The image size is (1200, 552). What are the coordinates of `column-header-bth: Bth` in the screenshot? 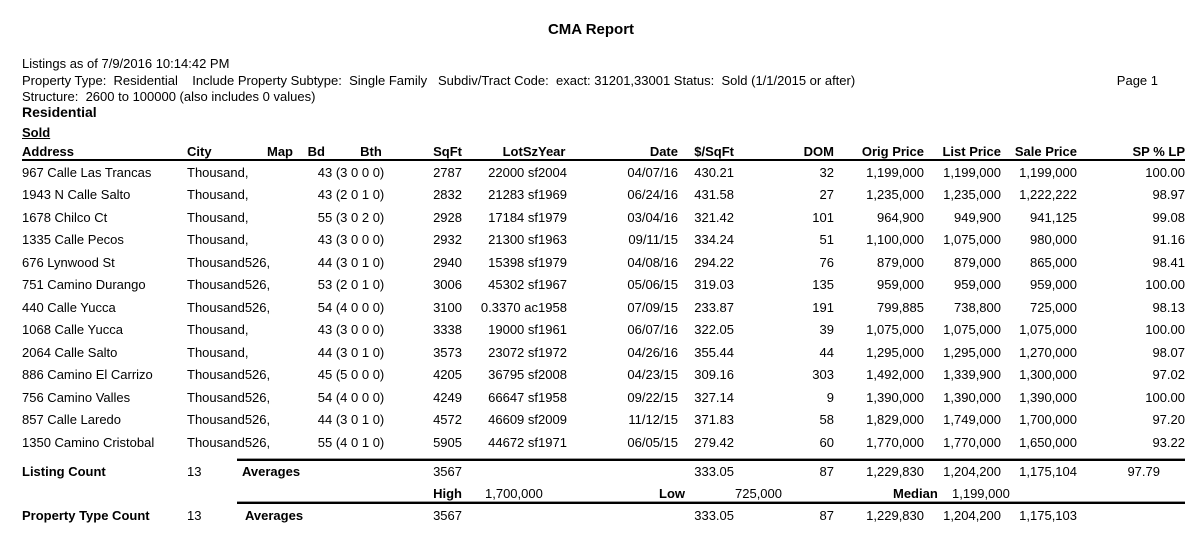 It's located at (371, 151).